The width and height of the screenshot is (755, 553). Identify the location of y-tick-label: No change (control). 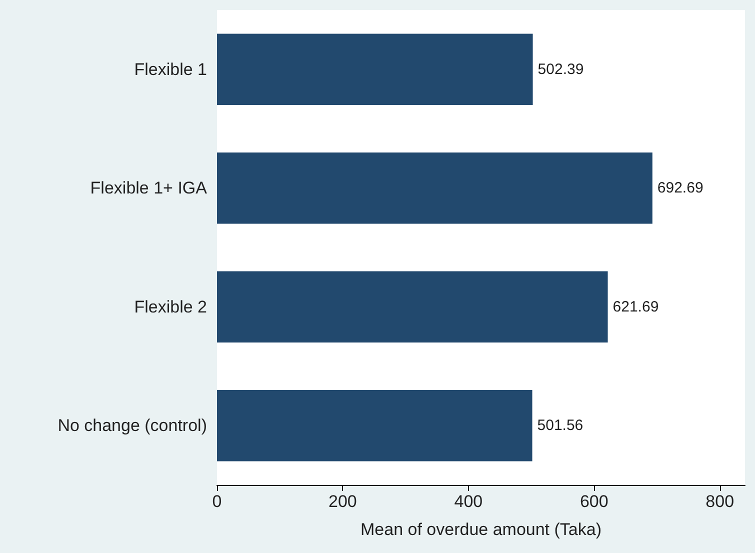
(132, 426).